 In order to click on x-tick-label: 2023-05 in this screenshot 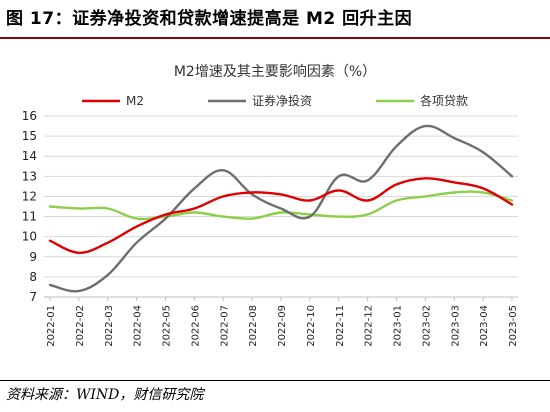, I will do `click(513, 326)`.